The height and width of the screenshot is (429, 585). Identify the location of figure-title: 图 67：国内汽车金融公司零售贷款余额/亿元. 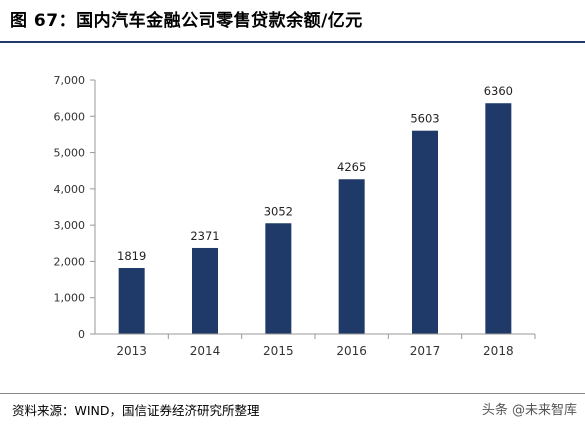
(186, 21).